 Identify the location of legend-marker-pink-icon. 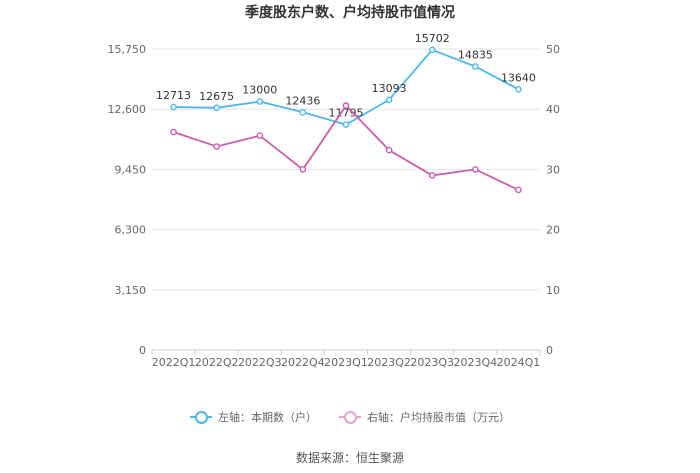
(350, 417).